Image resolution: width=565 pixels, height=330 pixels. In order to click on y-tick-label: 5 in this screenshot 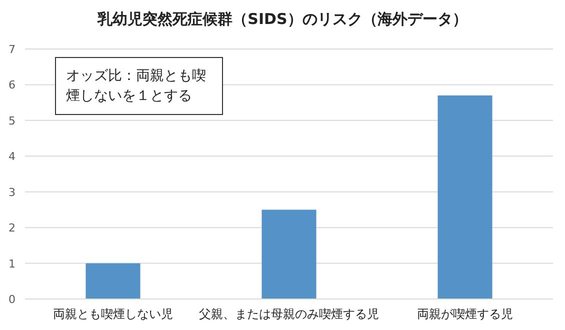, I will do `click(12, 121)`.